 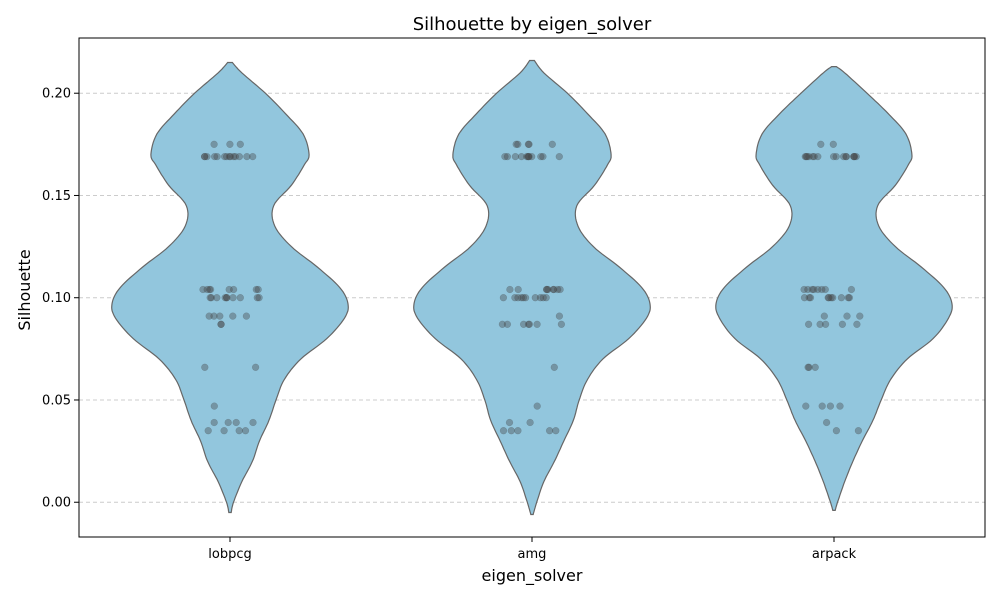 I want to click on x-axis-label: eigen_solver, so click(x=532, y=576).